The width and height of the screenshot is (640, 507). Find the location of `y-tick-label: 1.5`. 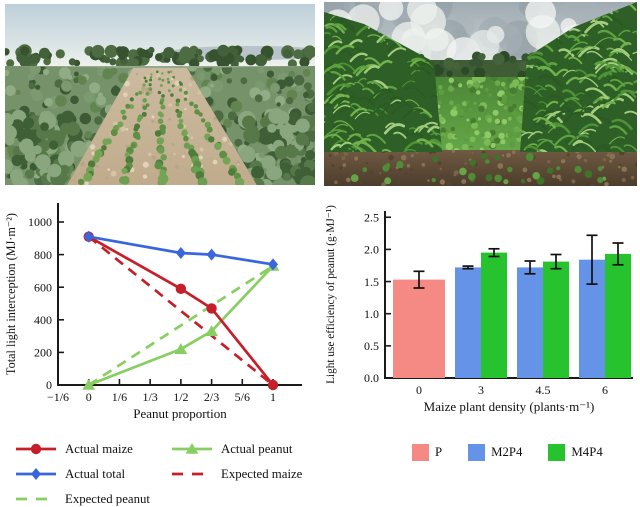

y-tick-label: 1.5 is located at coordinates (371, 282).